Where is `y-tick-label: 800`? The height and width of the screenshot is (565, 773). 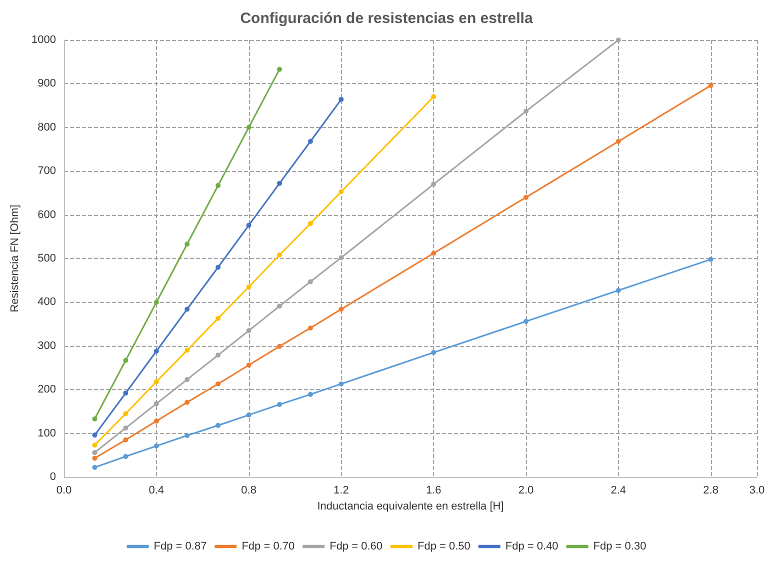
y-tick-label: 800 is located at coordinates (47, 127).